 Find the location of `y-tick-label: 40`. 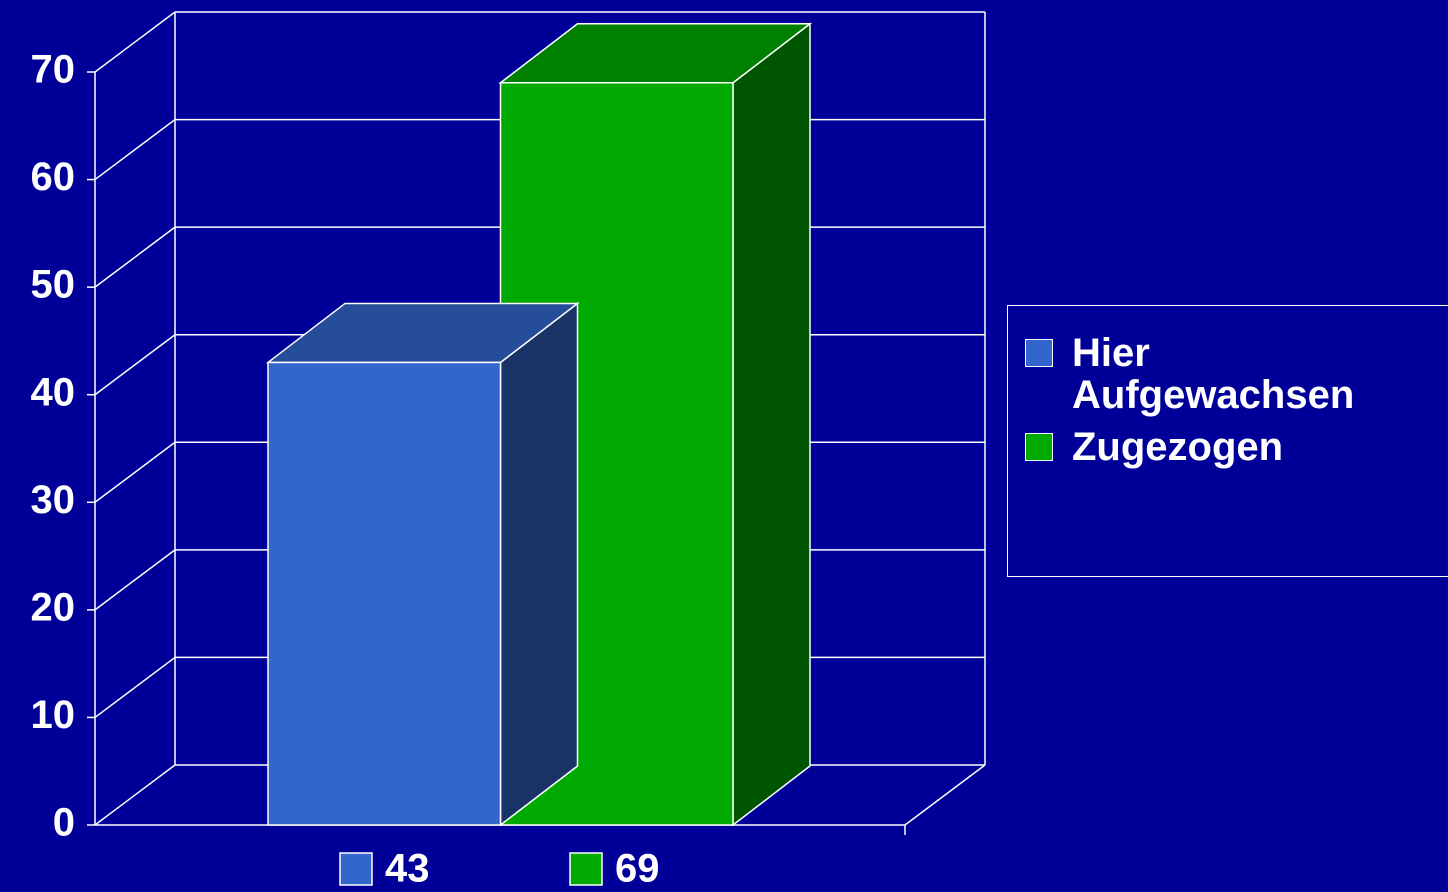

y-tick-label: 40 is located at coordinates (53, 392).